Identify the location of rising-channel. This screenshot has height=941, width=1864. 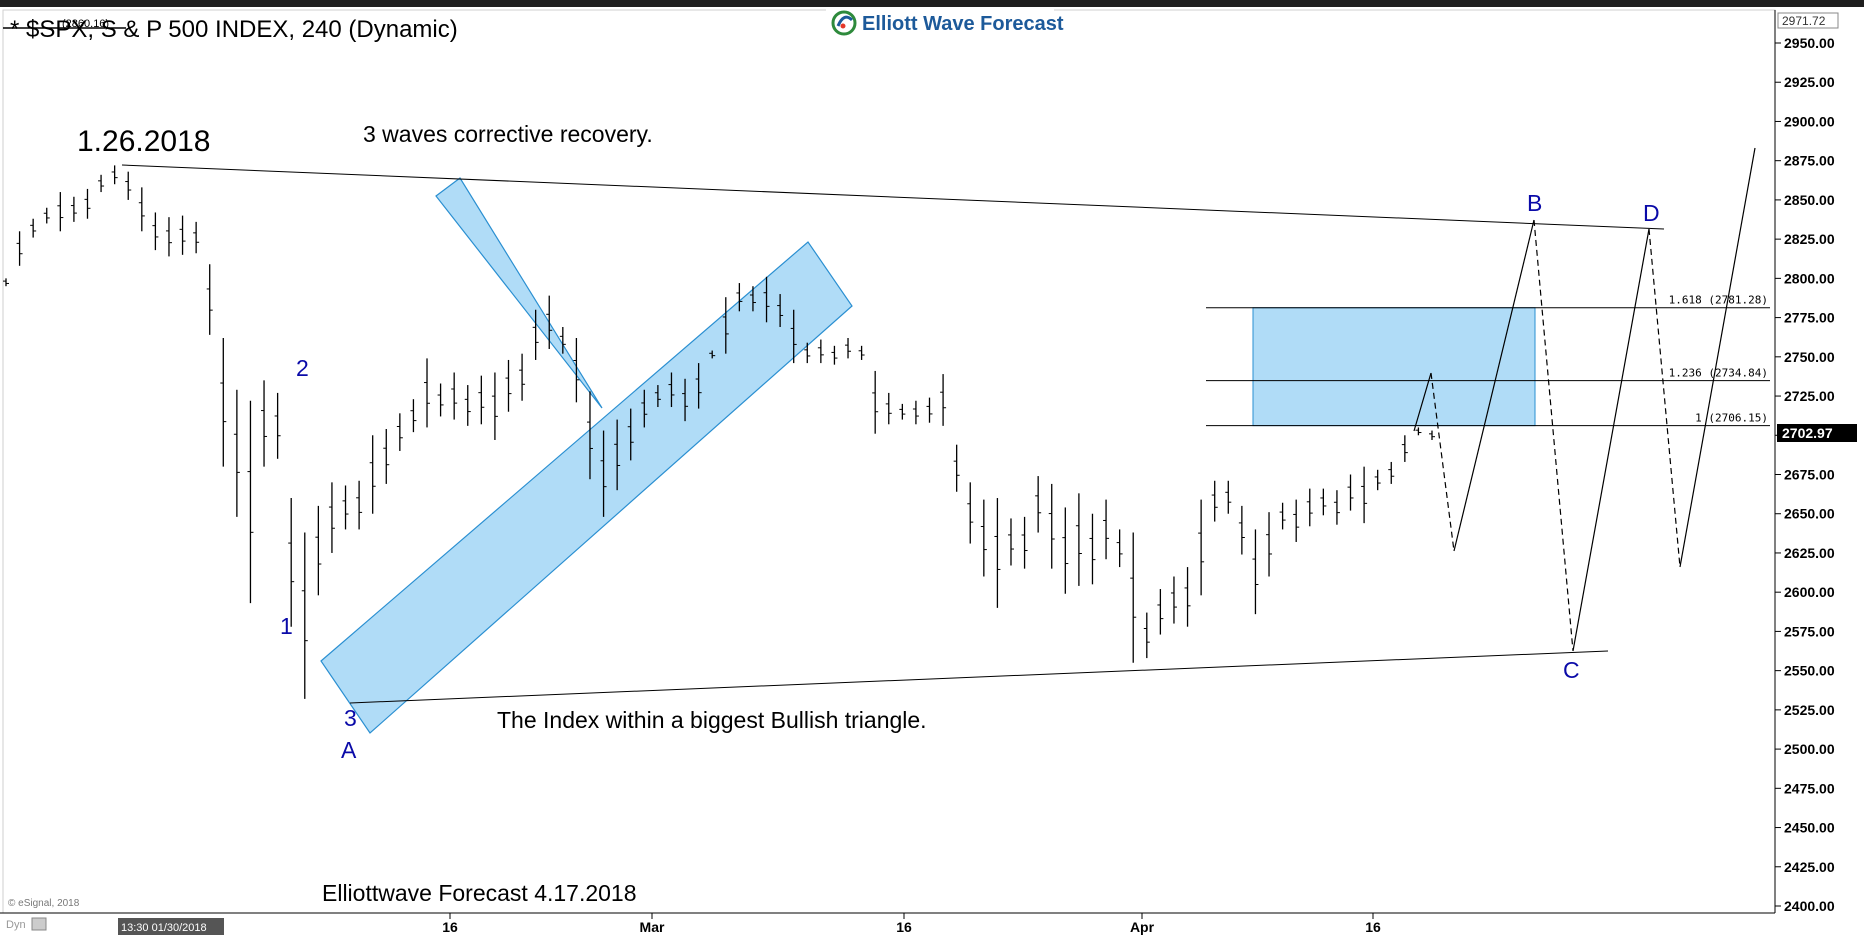
(586, 487).